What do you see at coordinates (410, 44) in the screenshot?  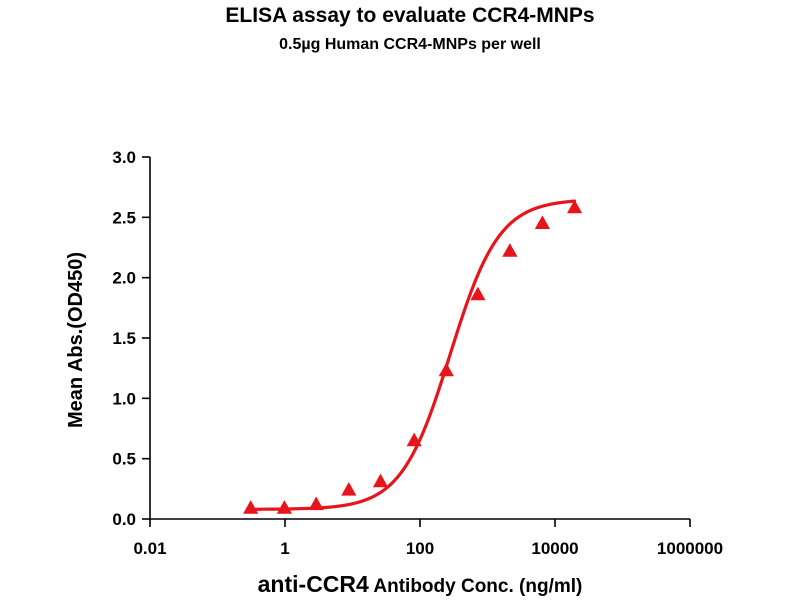 I see `chart-subtitle: 0.5µg Human CCR4-MNPs per well` at bounding box center [410, 44].